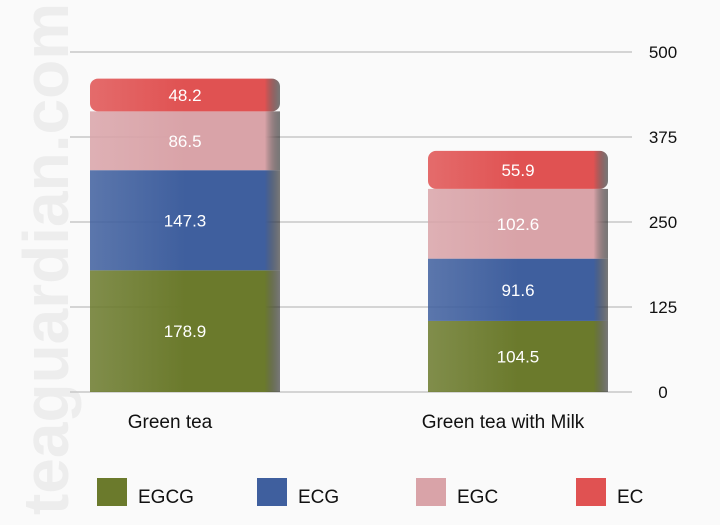 The height and width of the screenshot is (525, 720). Describe the element at coordinates (663, 307) in the screenshot. I see `y-tick-label: 125` at that location.